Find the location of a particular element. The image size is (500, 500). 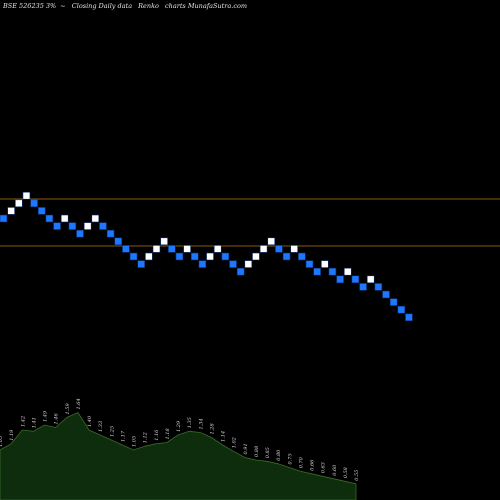

volume-label: 1.49 is located at coordinates (46, 416).